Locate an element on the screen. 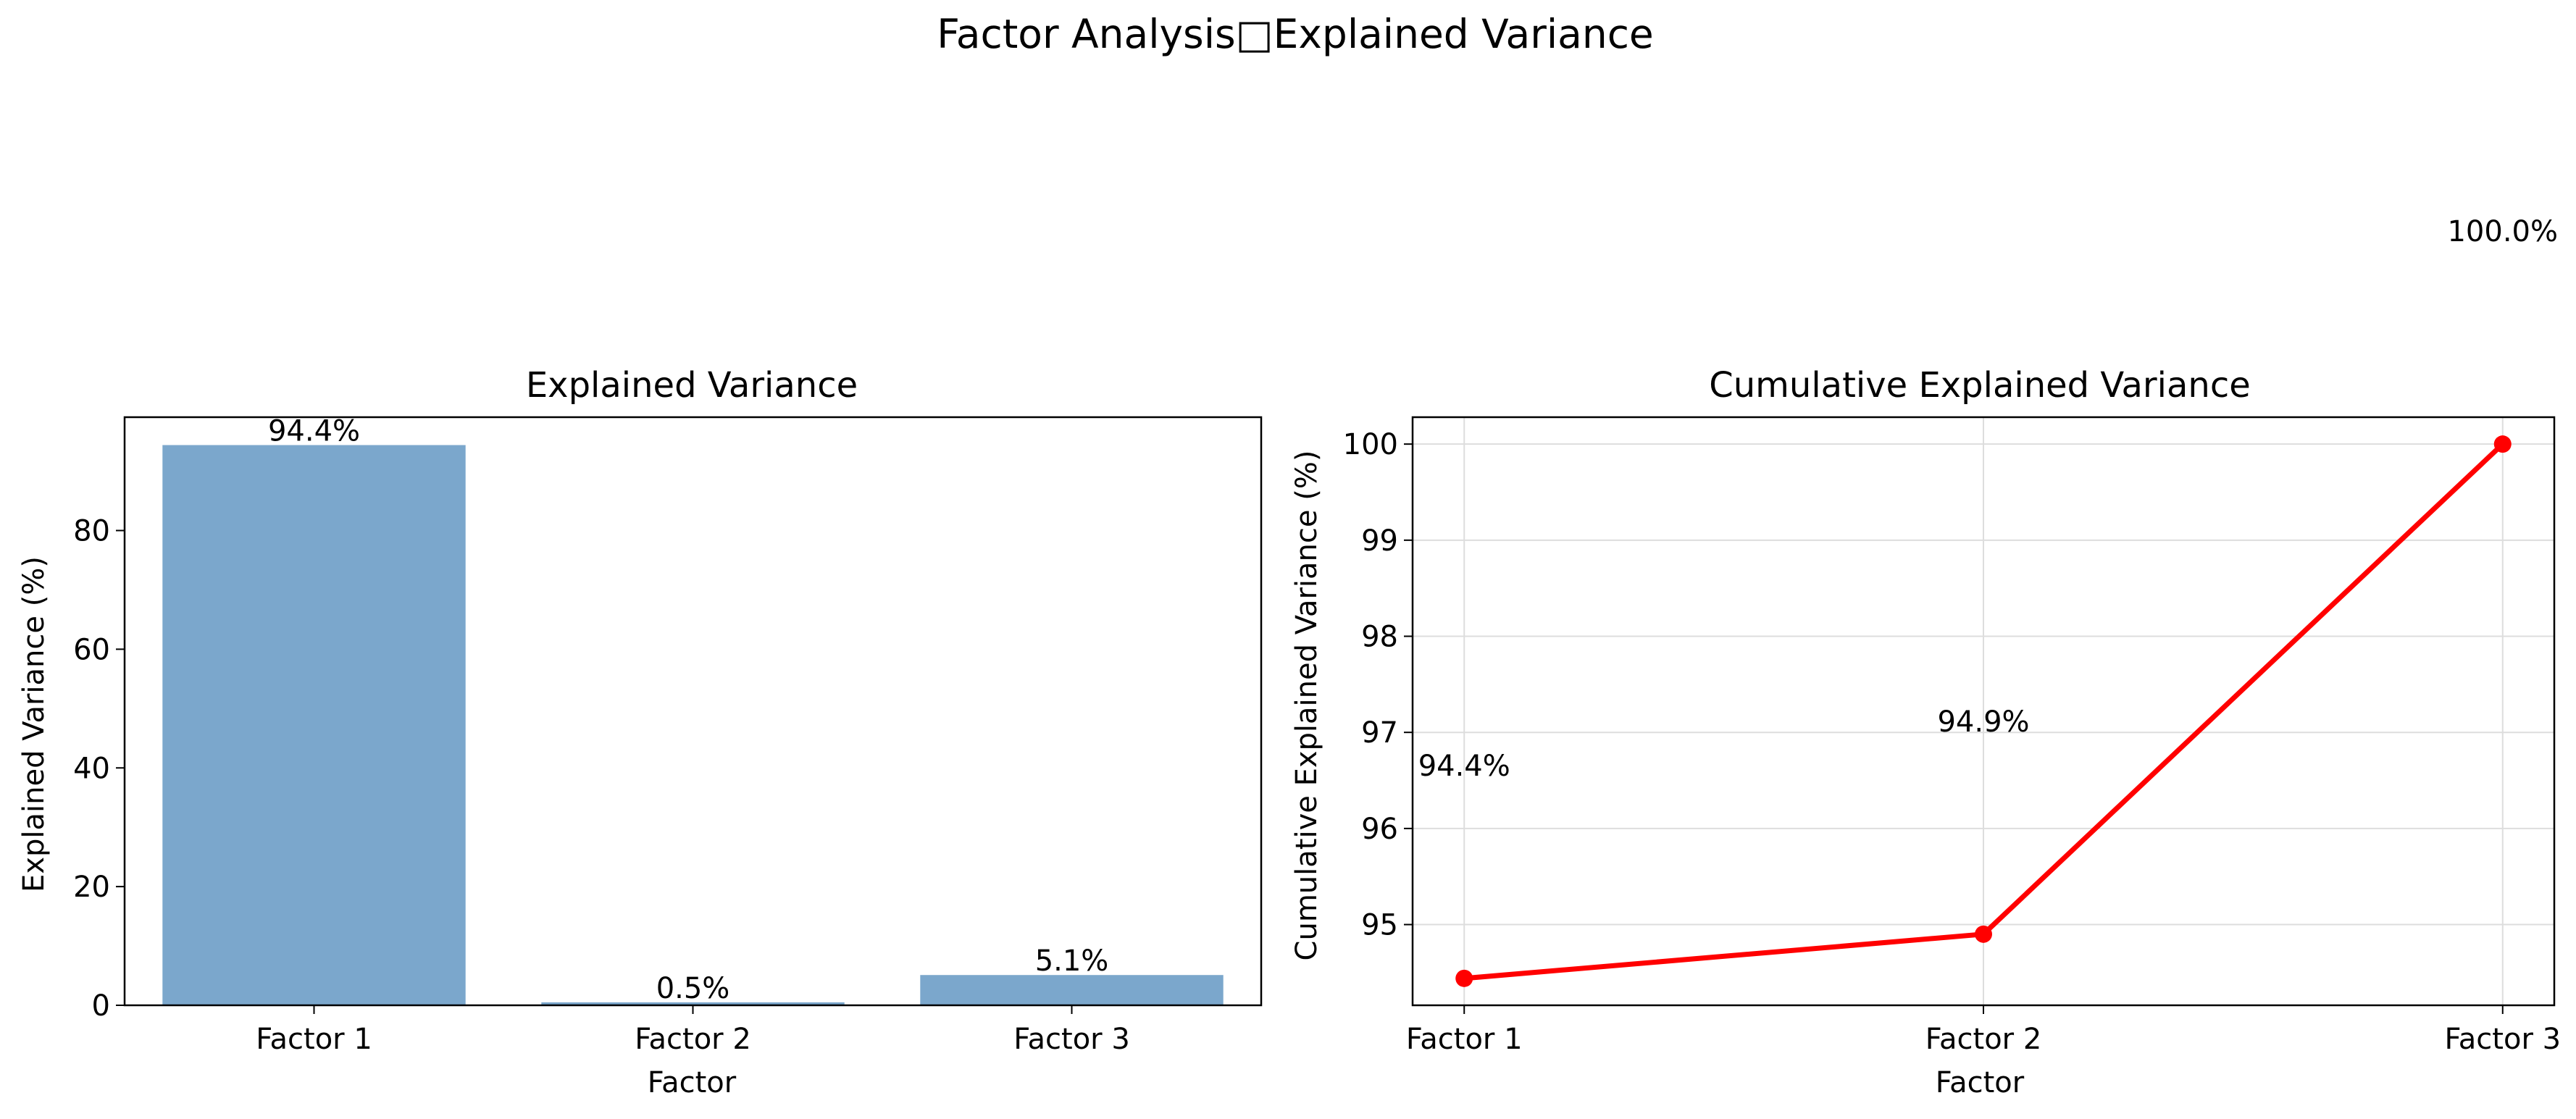  line-ytick-label-100: 100 is located at coordinates (1370, 444).